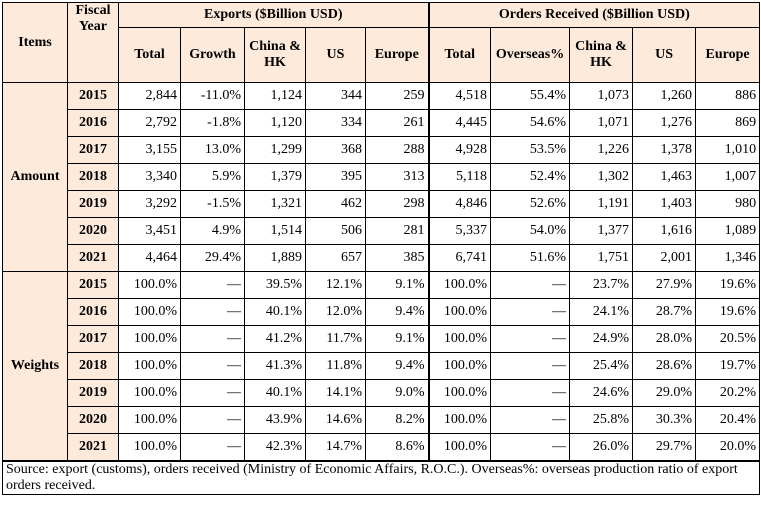 Image resolution: width=761 pixels, height=505 pixels. What do you see at coordinates (35, 177) in the screenshot?
I see `section-label: Amount` at bounding box center [35, 177].